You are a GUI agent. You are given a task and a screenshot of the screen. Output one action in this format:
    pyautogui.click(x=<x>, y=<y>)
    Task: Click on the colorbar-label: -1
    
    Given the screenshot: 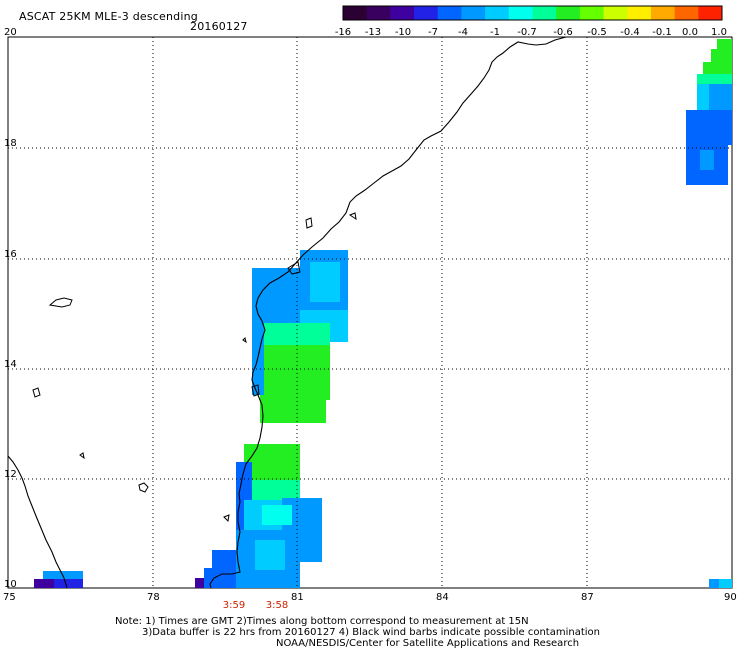 What is the action you would take?
    pyautogui.click(x=495, y=32)
    